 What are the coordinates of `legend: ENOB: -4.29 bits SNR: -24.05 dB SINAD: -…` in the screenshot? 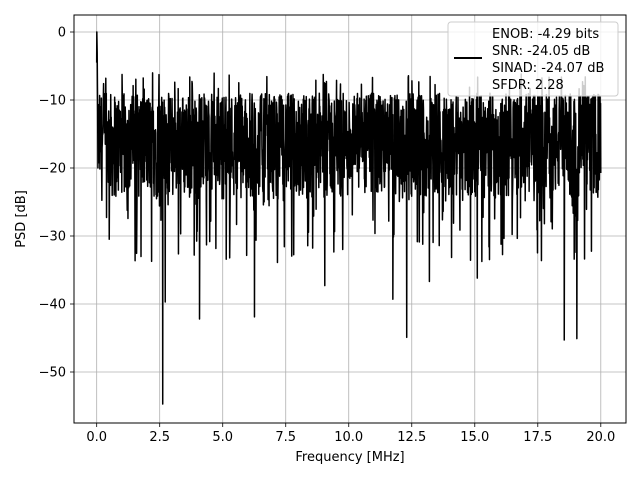 It's located at (533, 59).